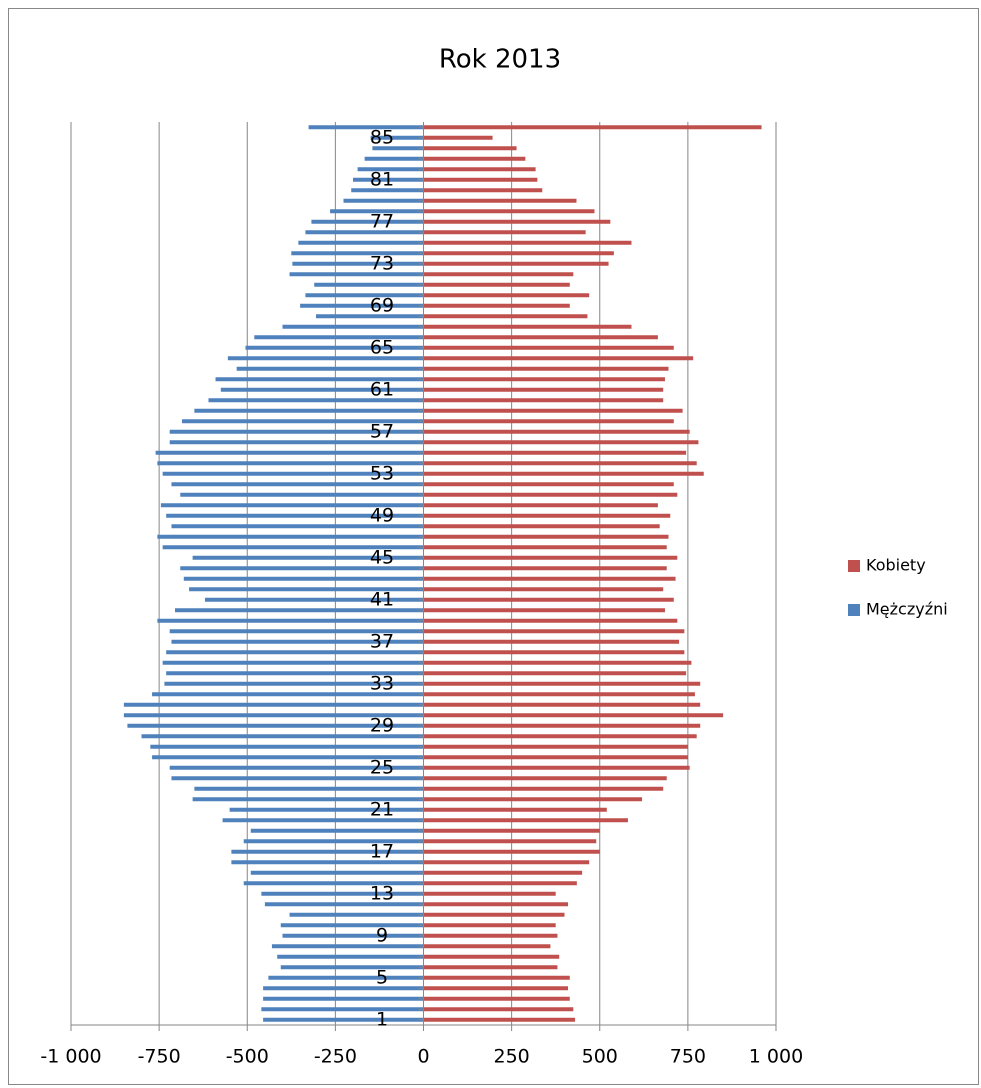 This screenshot has height=1088, width=981. What do you see at coordinates (382, 347) in the screenshot?
I see `y-tick-label: 65` at bounding box center [382, 347].